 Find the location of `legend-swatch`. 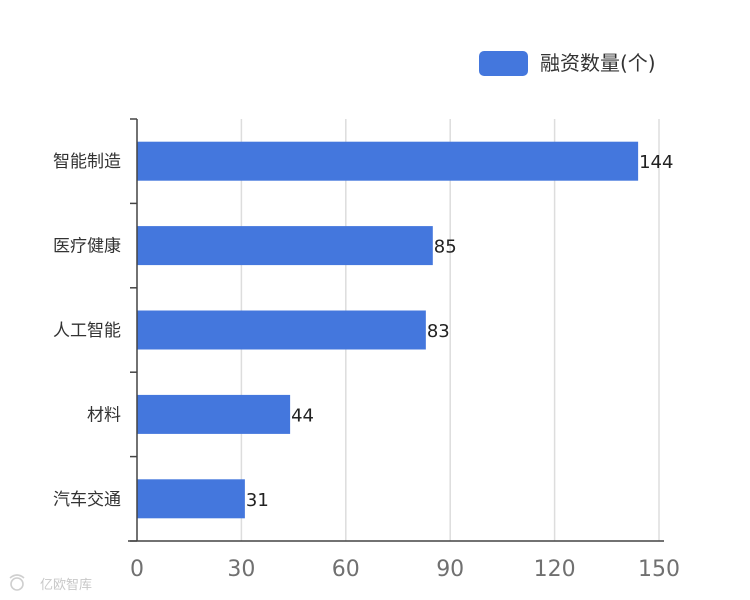

legend-swatch is located at coordinates (503, 63).